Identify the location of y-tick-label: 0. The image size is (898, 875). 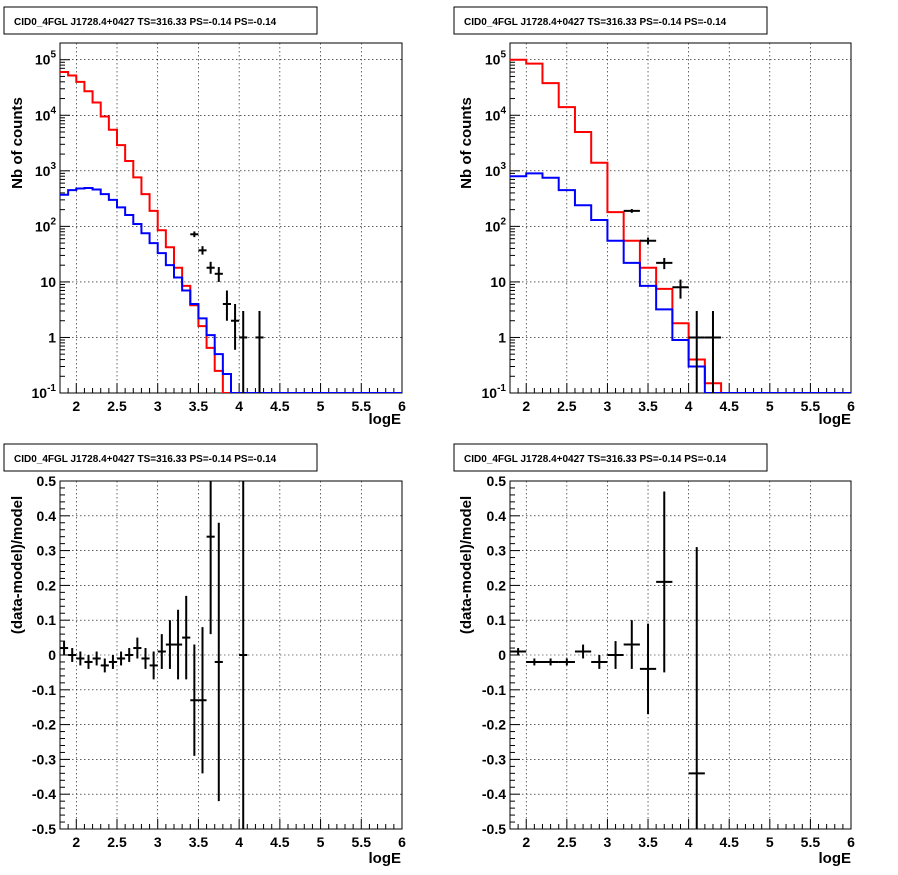
(502, 655).